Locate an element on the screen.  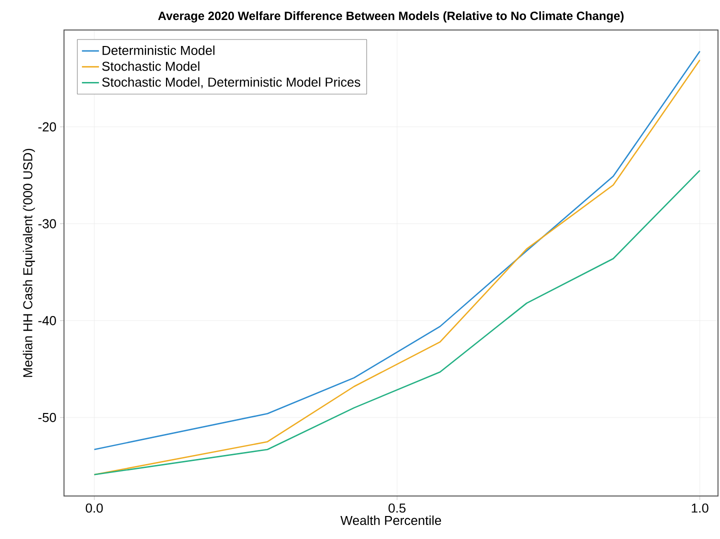
x-tick-label: 0.0 is located at coordinates (94, 508).